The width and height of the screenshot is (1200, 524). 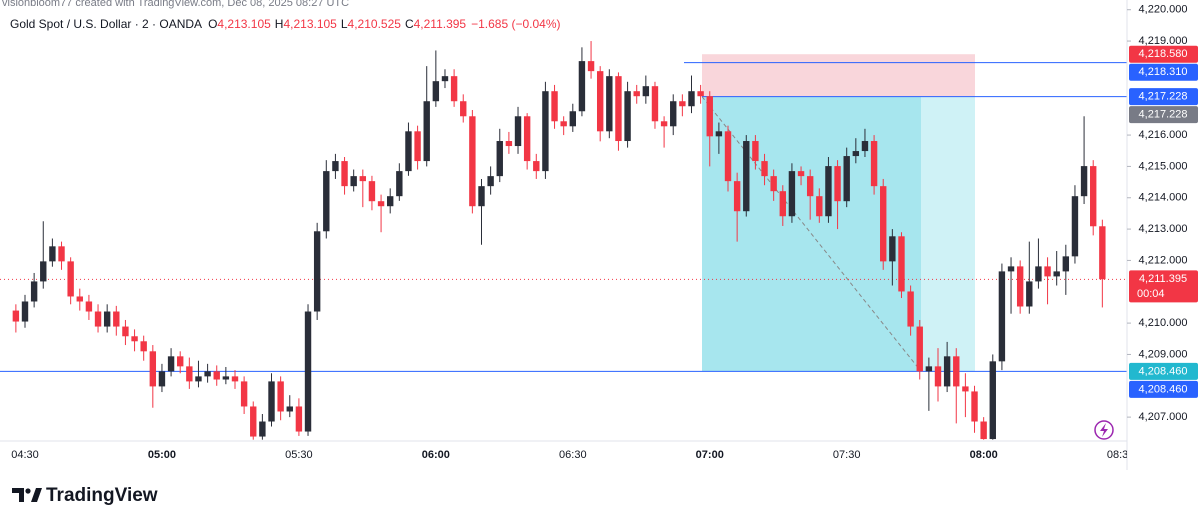 I want to click on x-tick-label: 08:30, so click(x=1121, y=455).